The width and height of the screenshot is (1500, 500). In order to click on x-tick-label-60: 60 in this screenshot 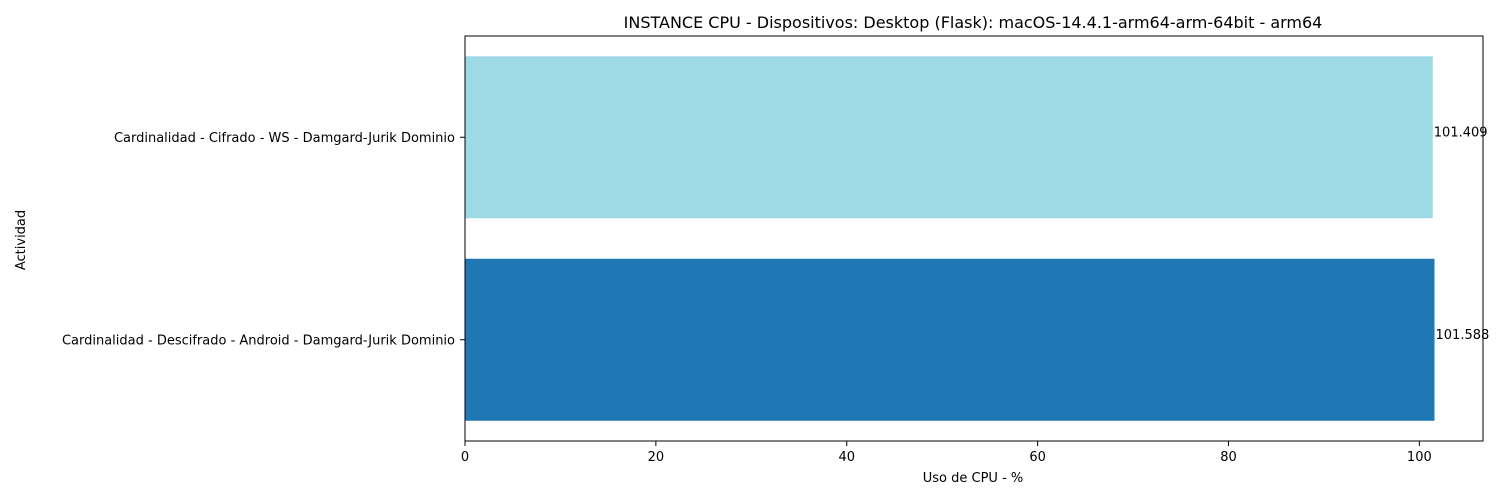, I will do `click(1037, 457)`.